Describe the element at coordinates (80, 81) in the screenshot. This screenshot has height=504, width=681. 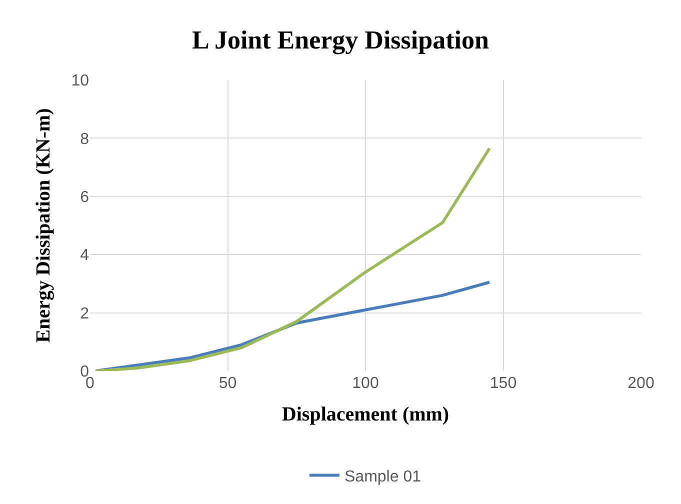
I see `y-tick-label: 10` at that location.